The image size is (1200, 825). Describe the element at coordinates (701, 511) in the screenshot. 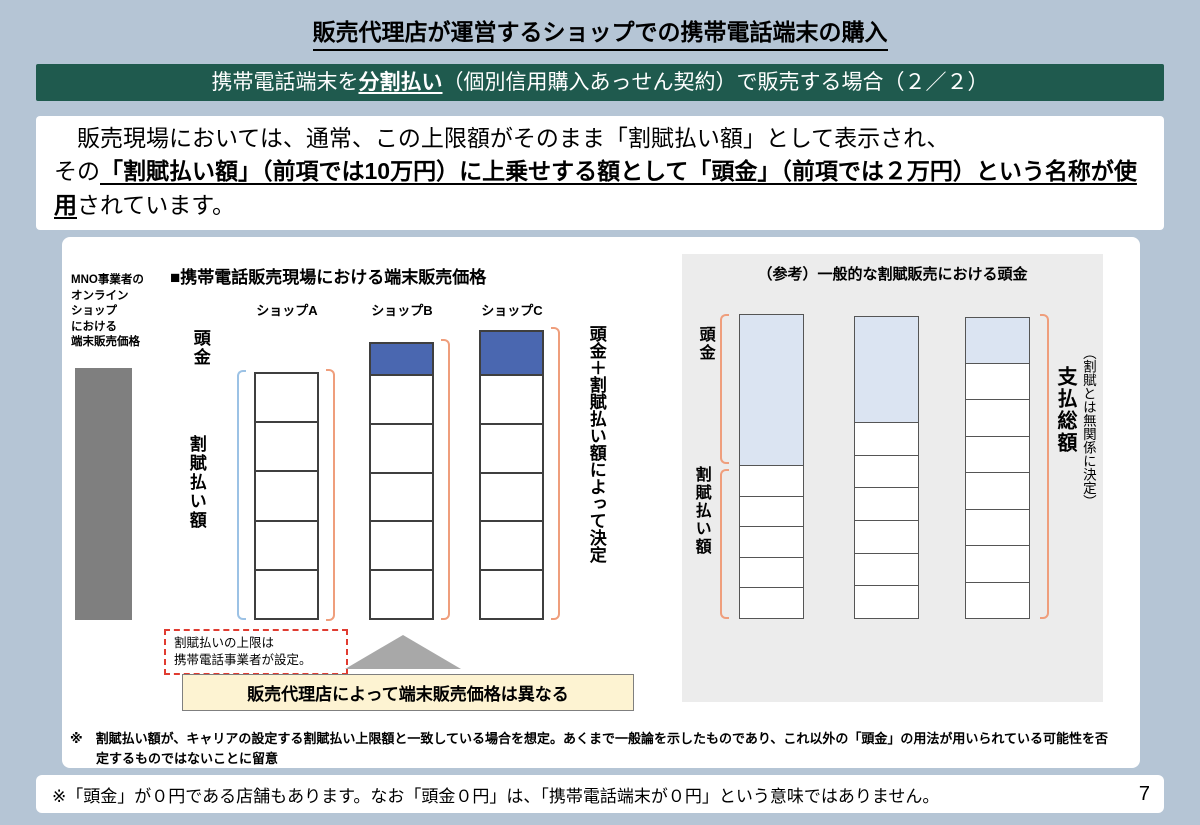

I see `ref-installment-label: 割賦払い額` at that location.